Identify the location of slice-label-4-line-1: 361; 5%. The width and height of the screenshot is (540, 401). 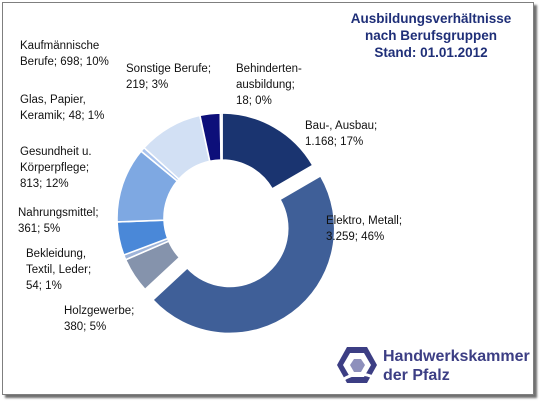
(39, 229).